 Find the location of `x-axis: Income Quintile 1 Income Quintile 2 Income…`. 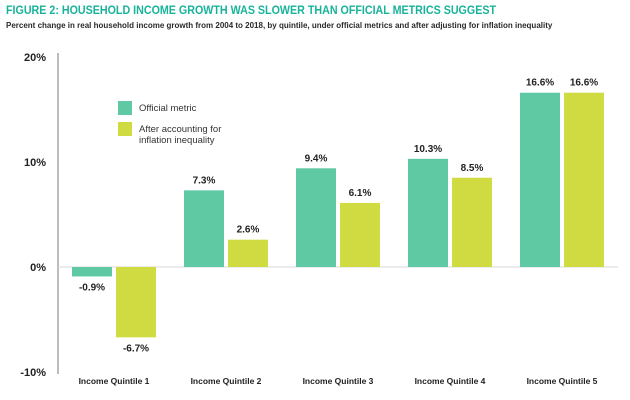

x-axis: Income Quintile 1 Income Quintile 2 Income… is located at coordinates (338, 381).